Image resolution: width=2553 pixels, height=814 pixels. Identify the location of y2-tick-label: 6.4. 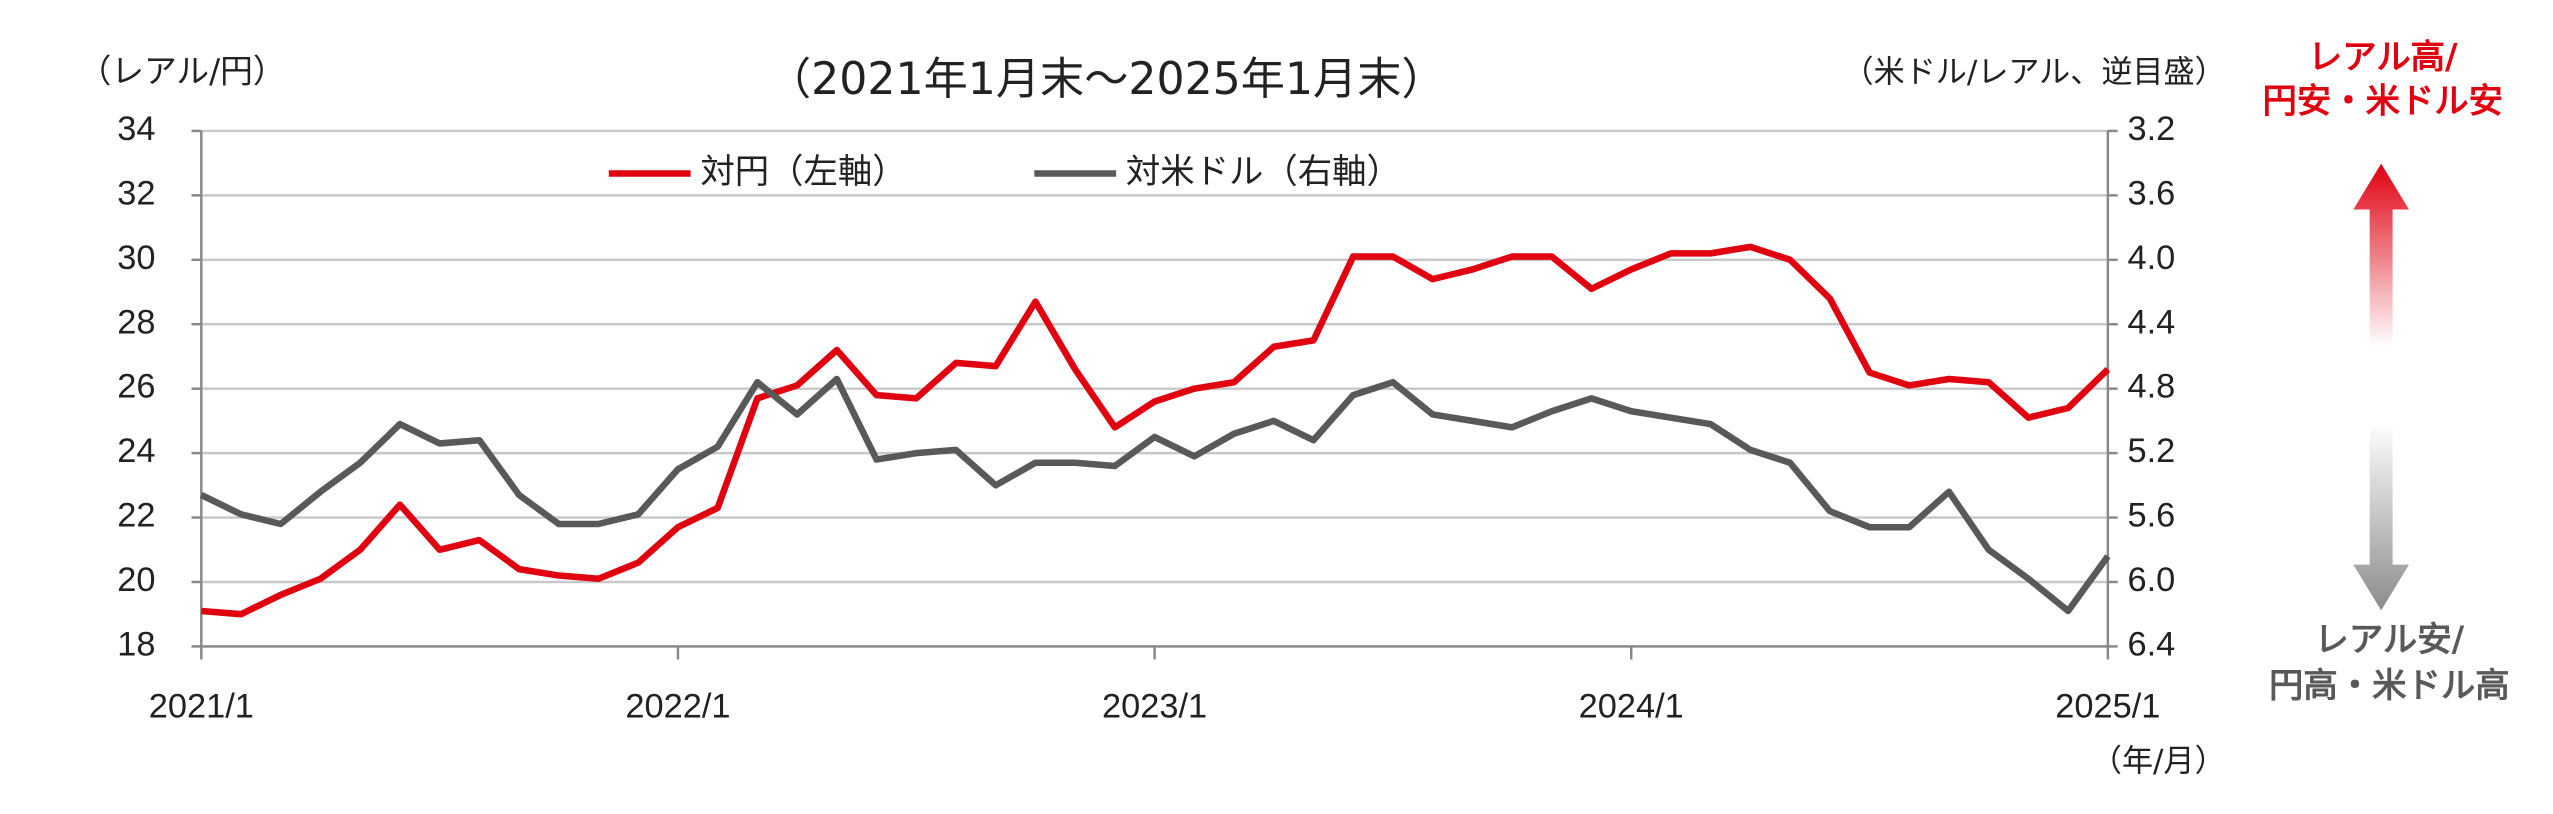
(2151, 644).